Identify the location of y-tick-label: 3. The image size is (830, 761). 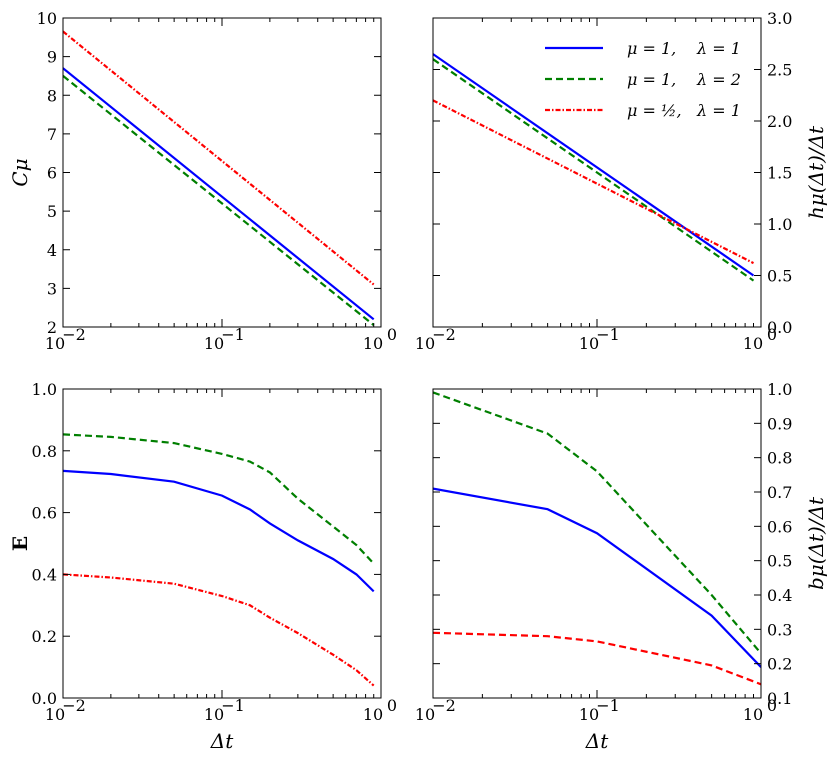
(52, 288).